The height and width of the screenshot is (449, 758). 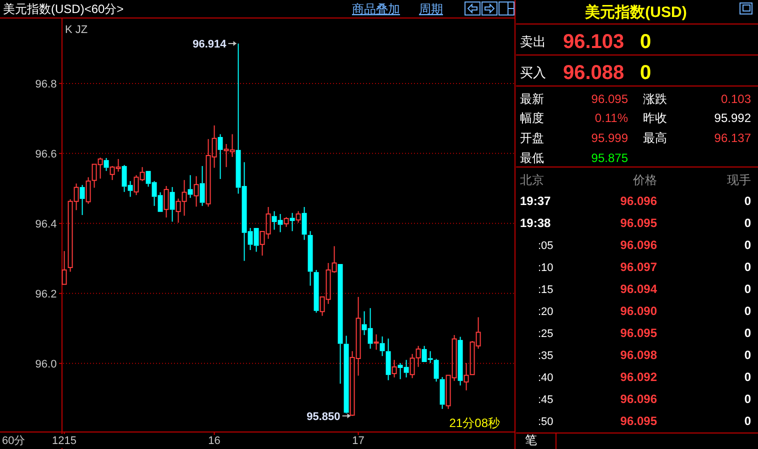 I want to click on text: 96.094, so click(x=639, y=289).